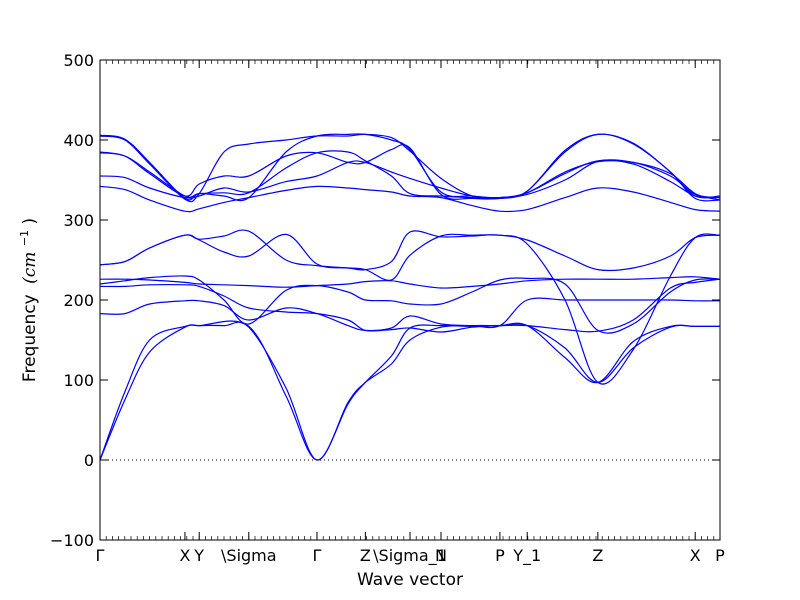 This screenshot has width=800, height=600. What do you see at coordinates (526, 556) in the screenshot?
I see `x-tick-label: Y_1` at bounding box center [526, 556].